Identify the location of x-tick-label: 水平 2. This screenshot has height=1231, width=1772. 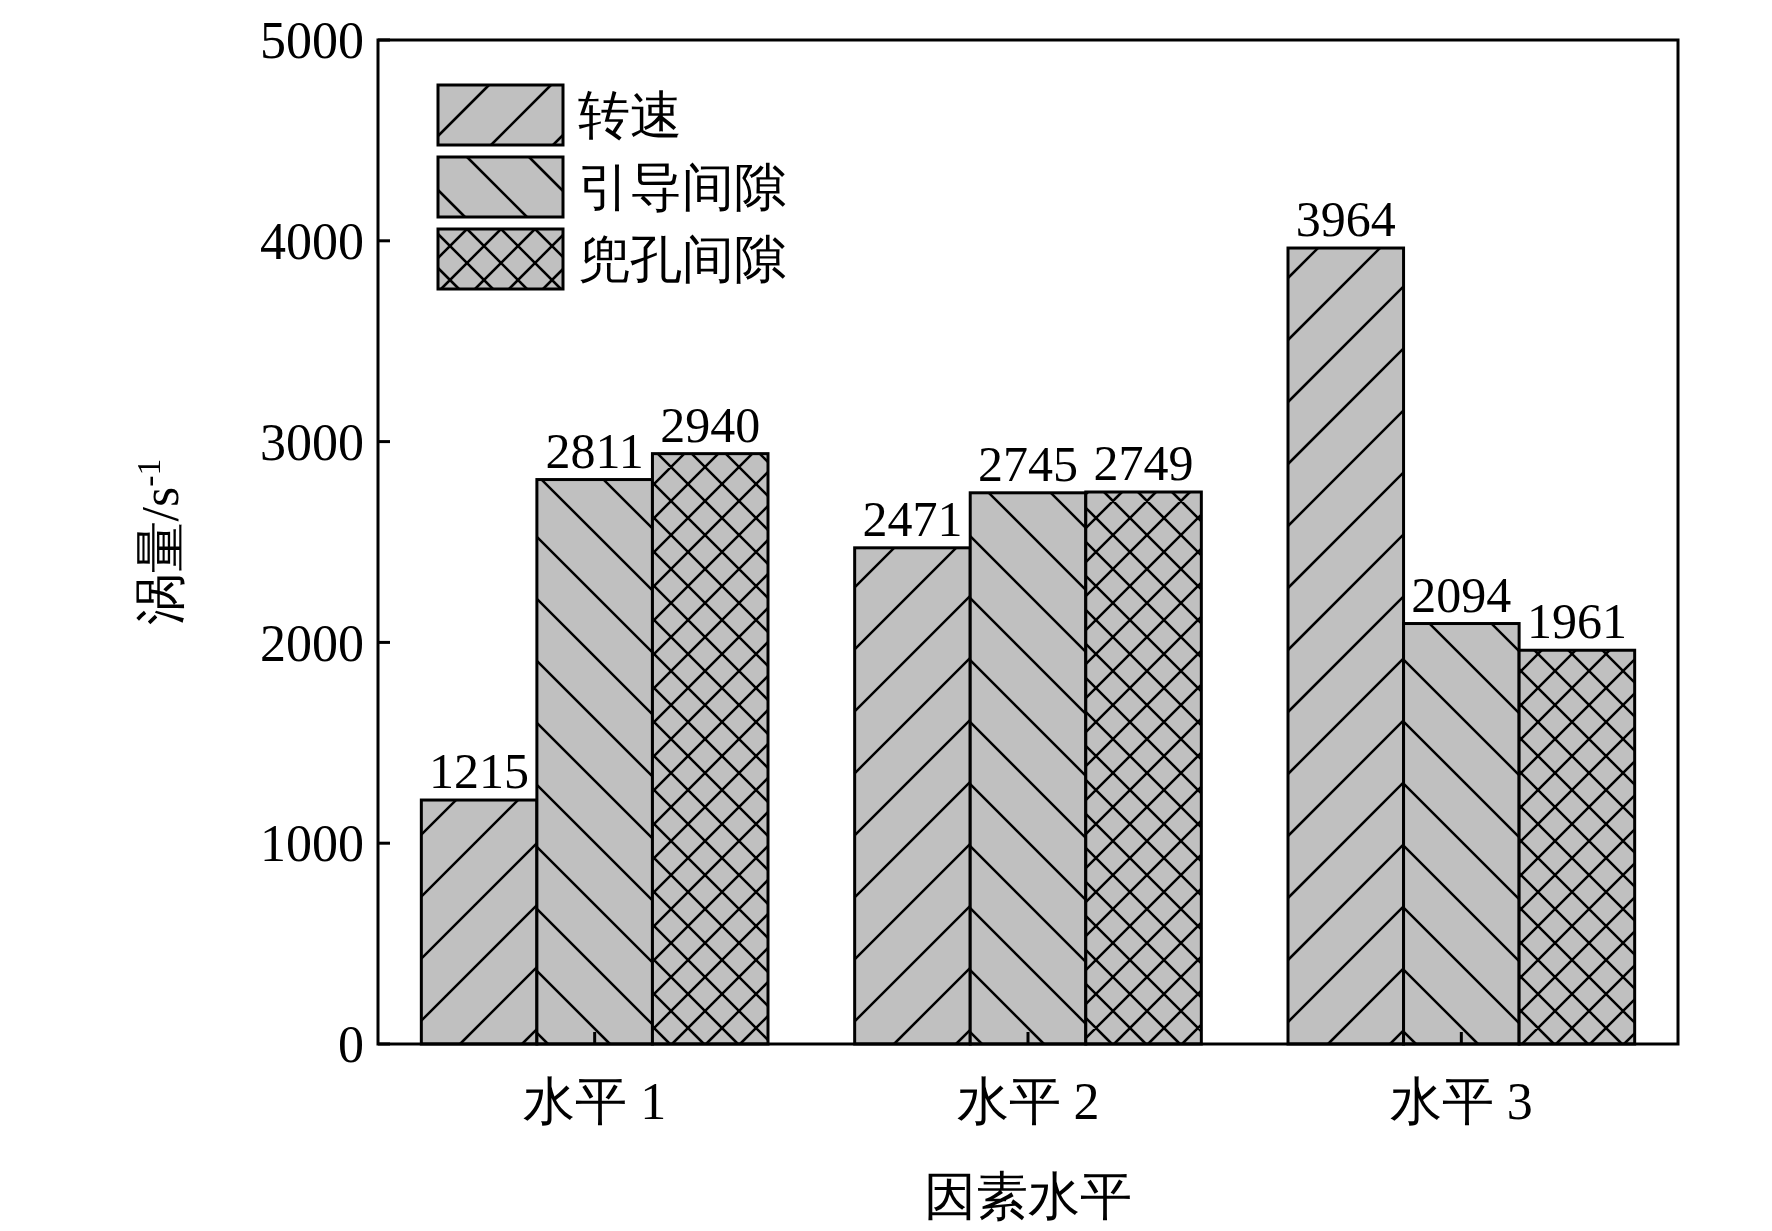
(1028, 1101).